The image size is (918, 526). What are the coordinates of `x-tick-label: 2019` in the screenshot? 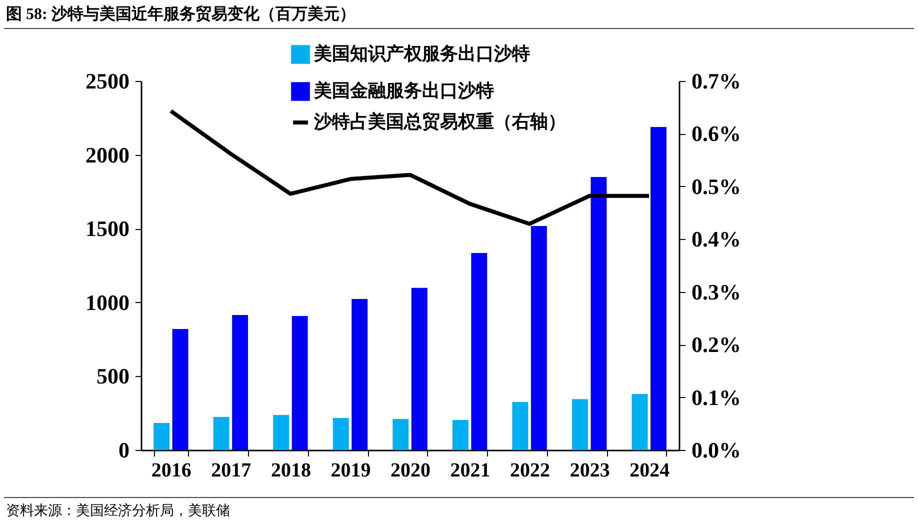 It's located at (350, 471).